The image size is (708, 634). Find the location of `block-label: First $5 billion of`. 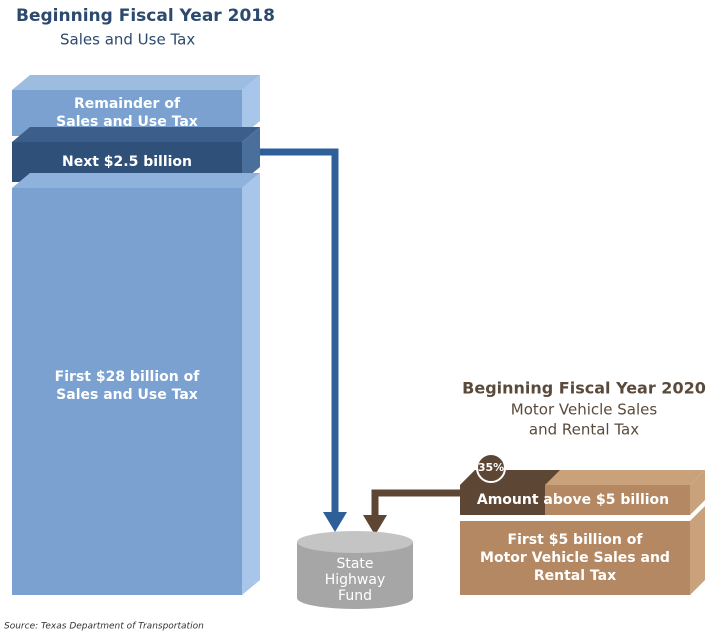

block-label: First $5 billion of is located at coordinates (576, 540).